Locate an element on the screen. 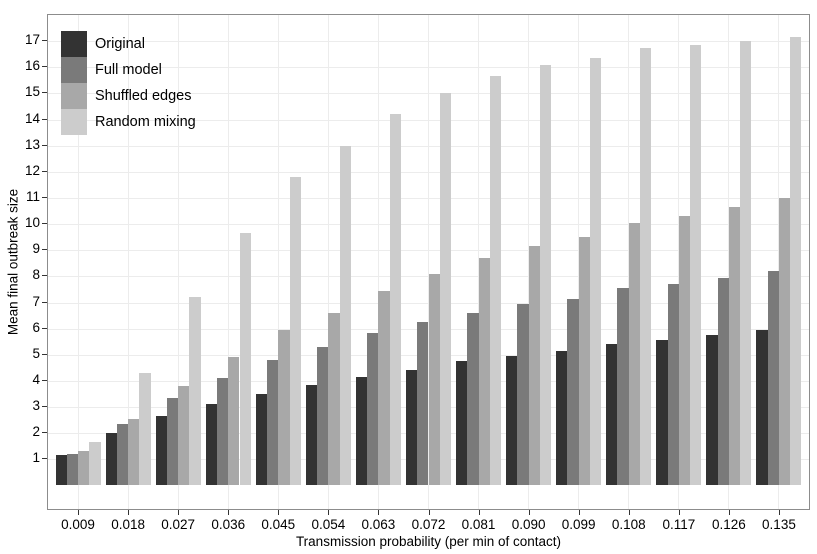 This screenshot has height=554, width=817. x-tick-label: 0.036 is located at coordinates (228, 524).